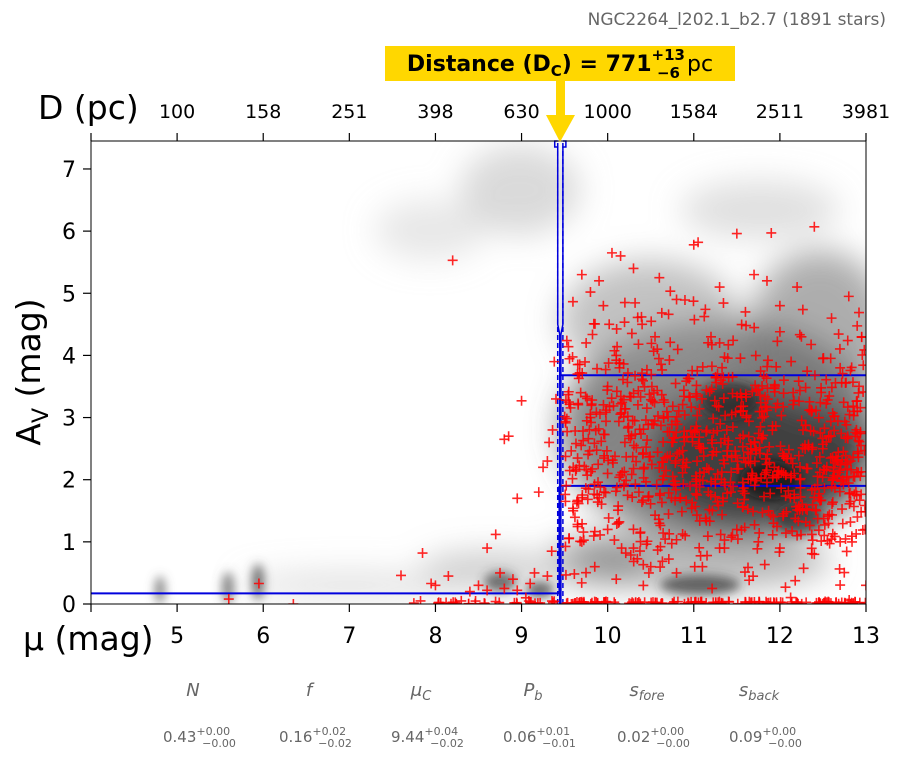 The height and width of the screenshot is (759, 902). I want to click on param-value: 0.09+0.00 −0.00, so click(765, 737).